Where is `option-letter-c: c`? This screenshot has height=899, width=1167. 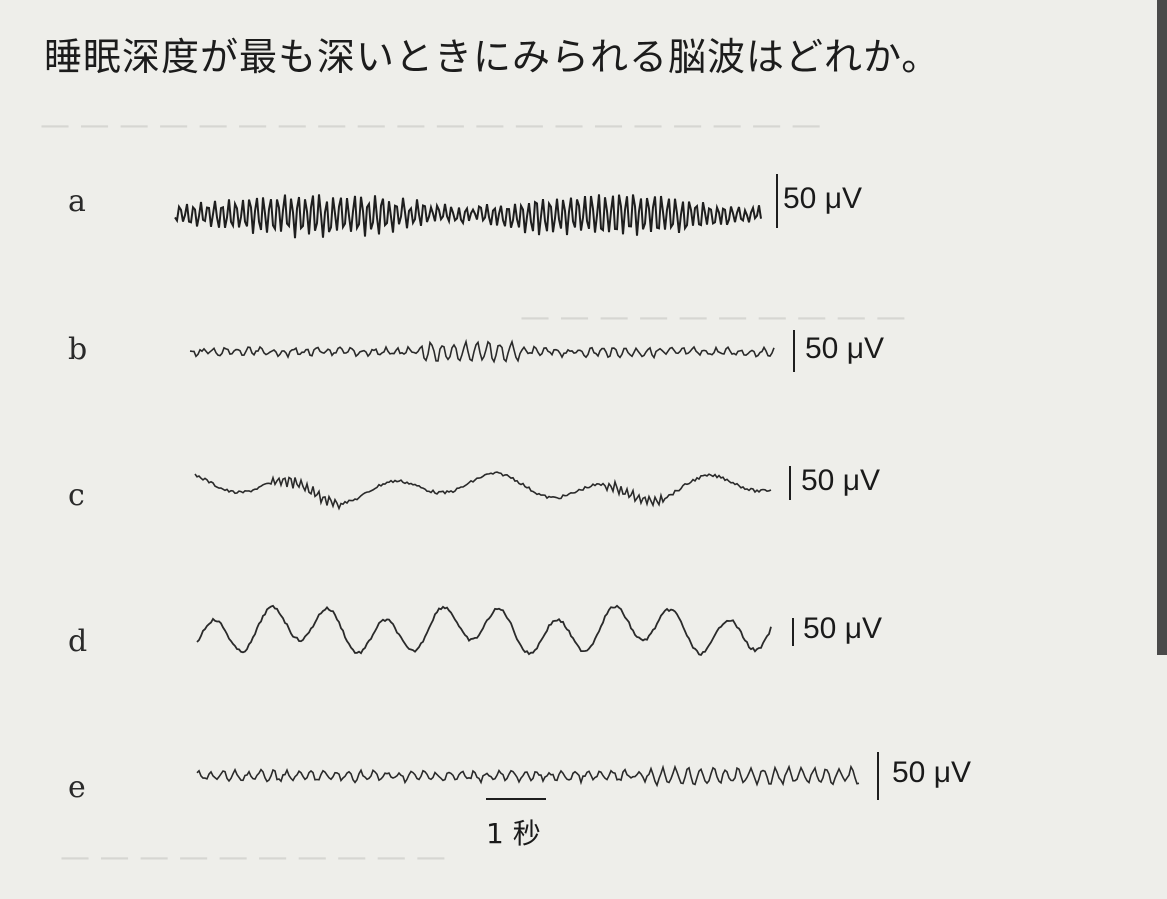
option-letter-c: c is located at coordinates (76, 495).